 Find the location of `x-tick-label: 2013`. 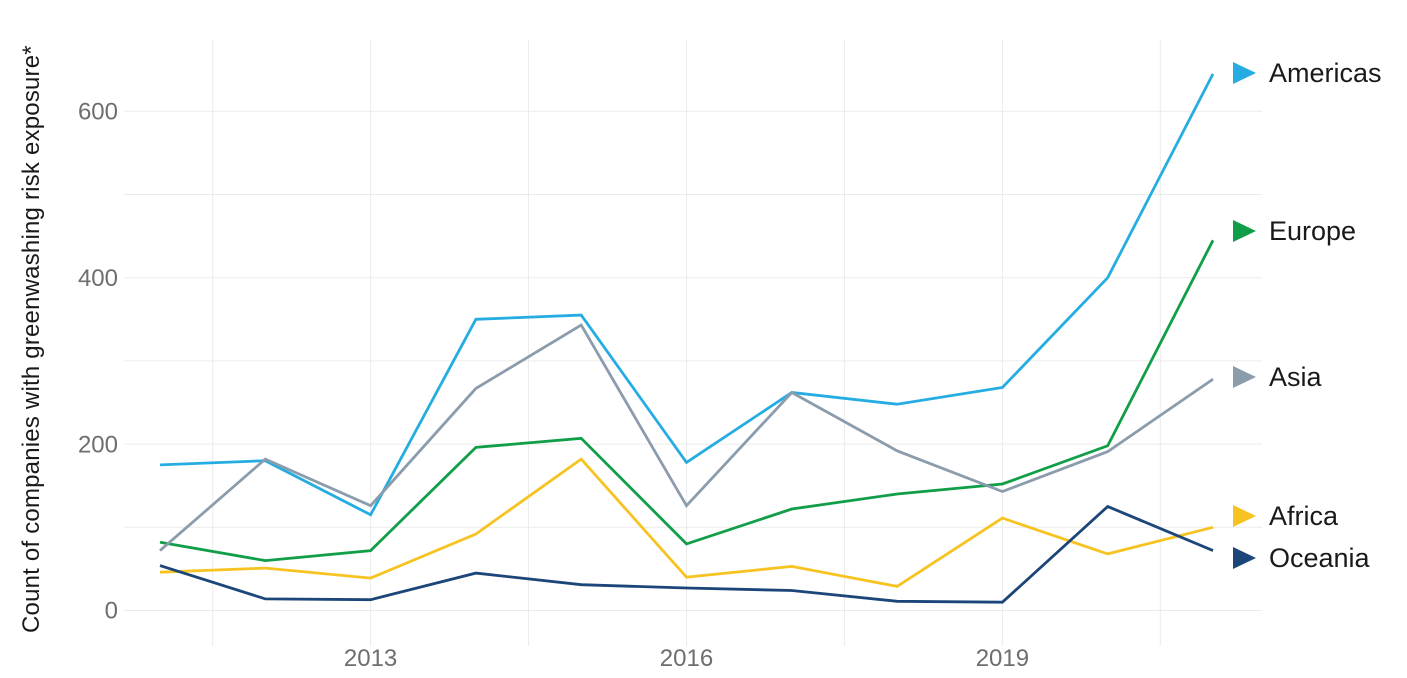

x-tick-label: 2013 is located at coordinates (370, 658).